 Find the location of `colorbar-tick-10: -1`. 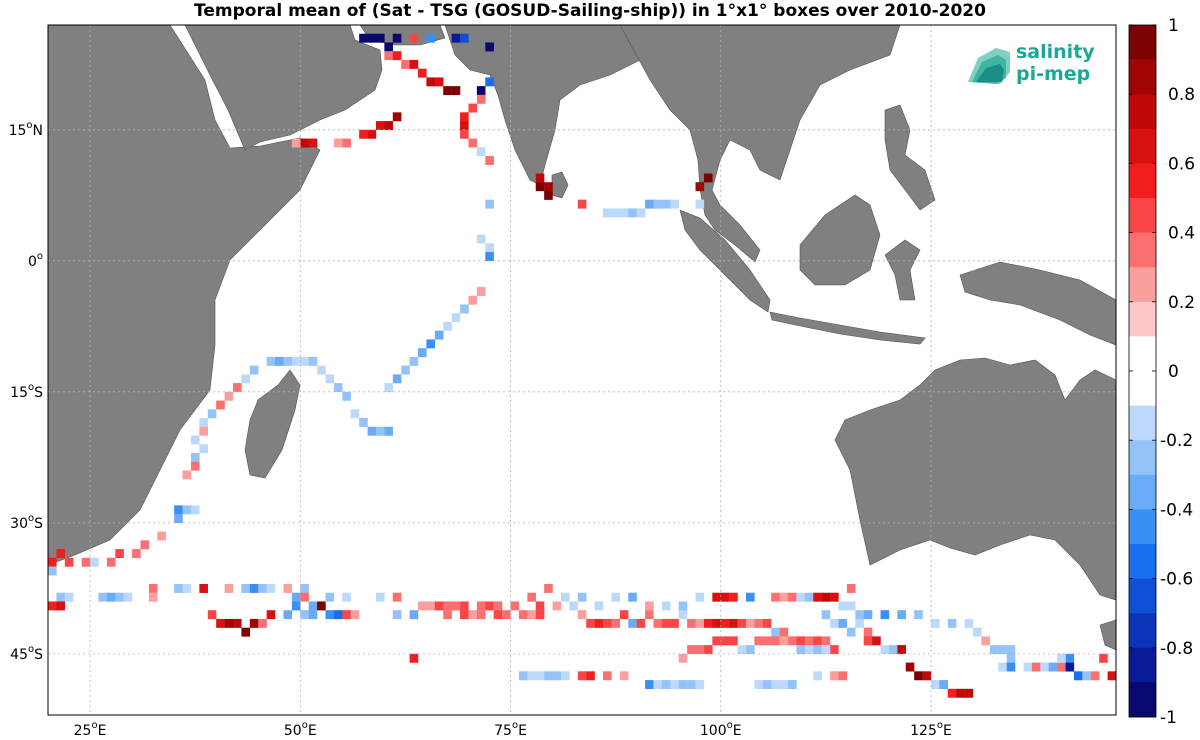

colorbar-tick-10: -1 is located at coordinates (1168, 718).